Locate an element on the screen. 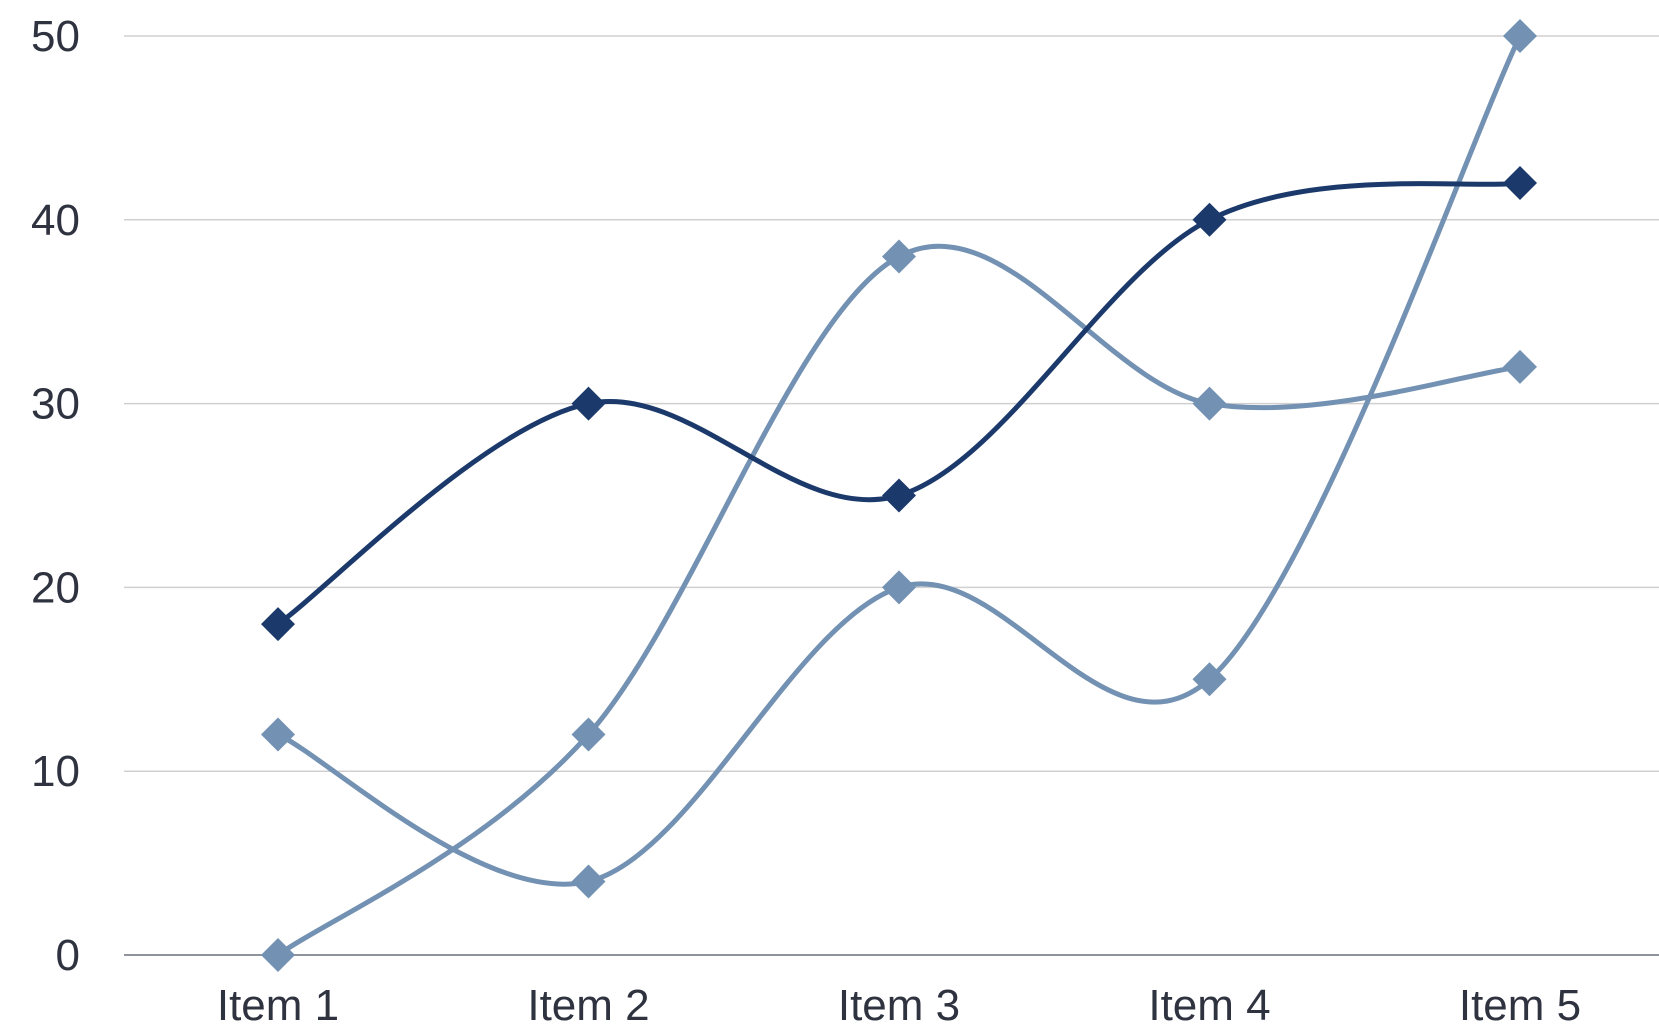  y-axis: 0 10 20 30 40 50 is located at coordinates (55, 496).